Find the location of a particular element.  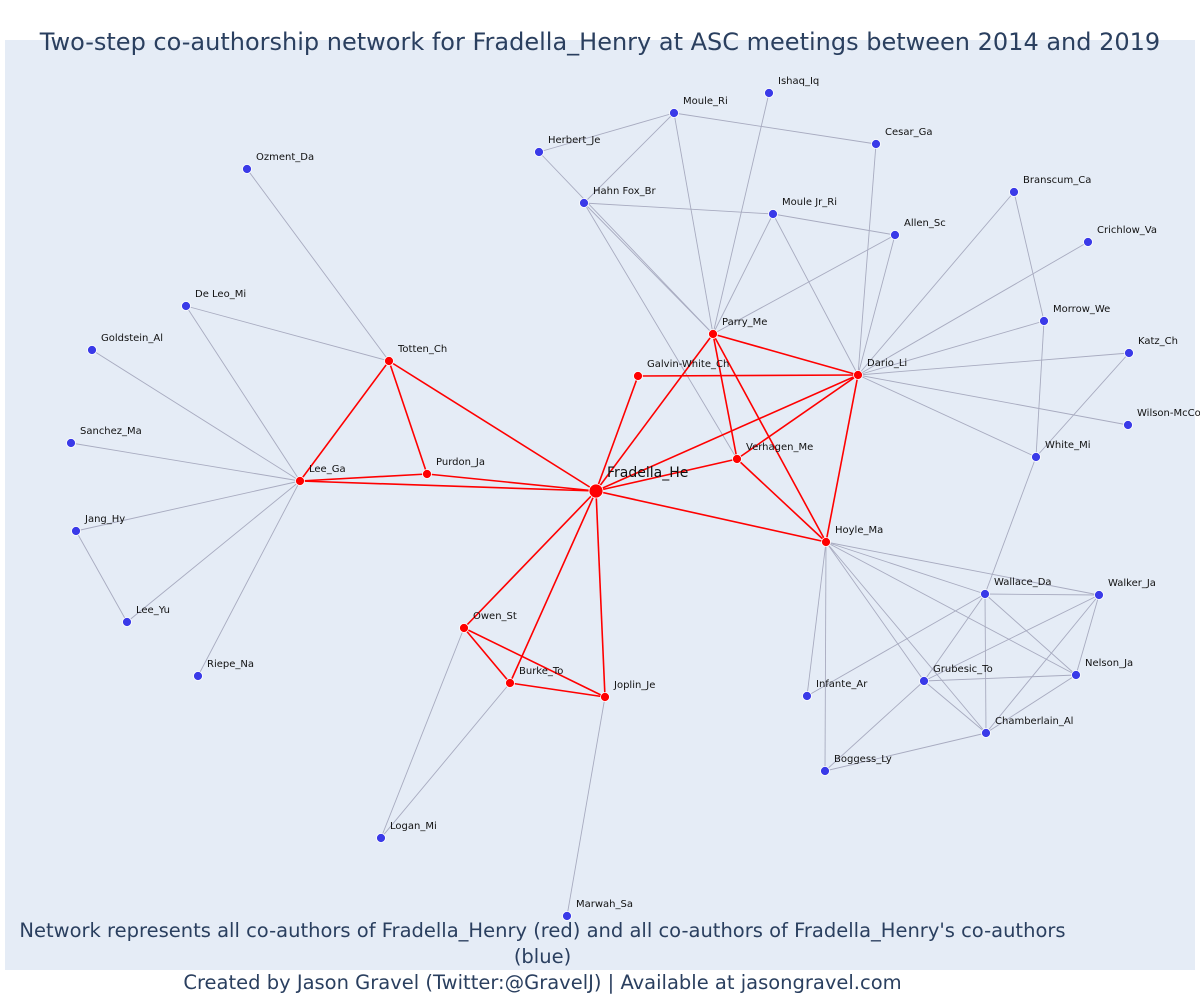

node-sanchez-ma is located at coordinates (71, 443).